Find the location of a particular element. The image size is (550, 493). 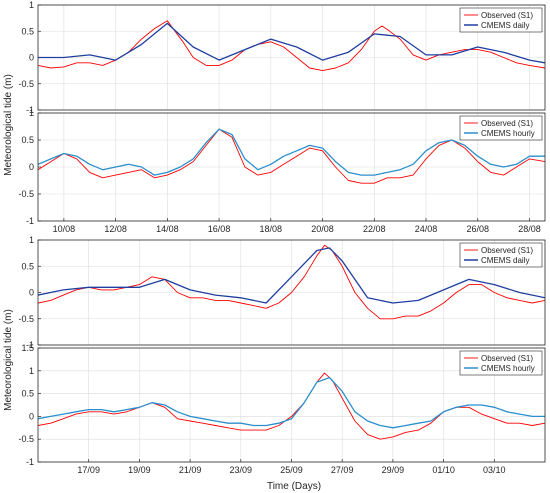

x-tick-label: 24/08 is located at coordinates (426, 229).